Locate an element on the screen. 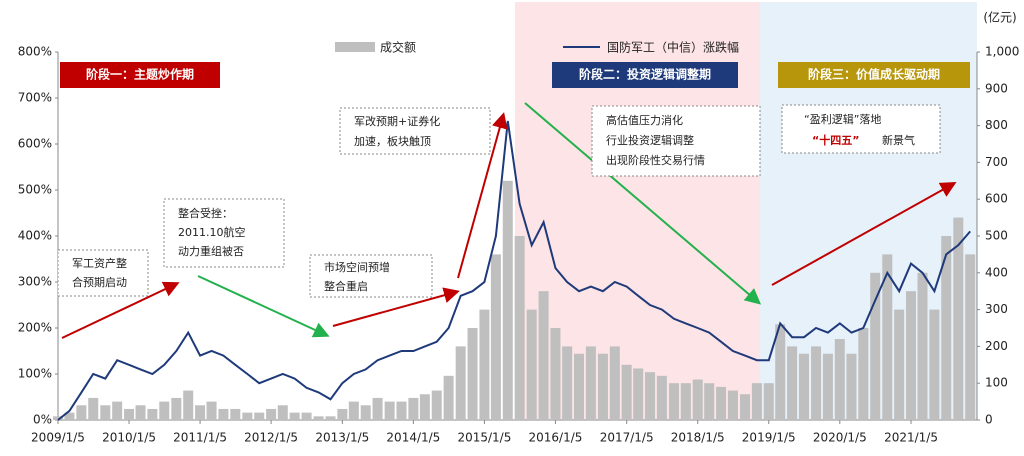 The width and height of the screenshot is (1024, 456). x-tick-label: 2012/1/5 is located at coordinates (271, 438).